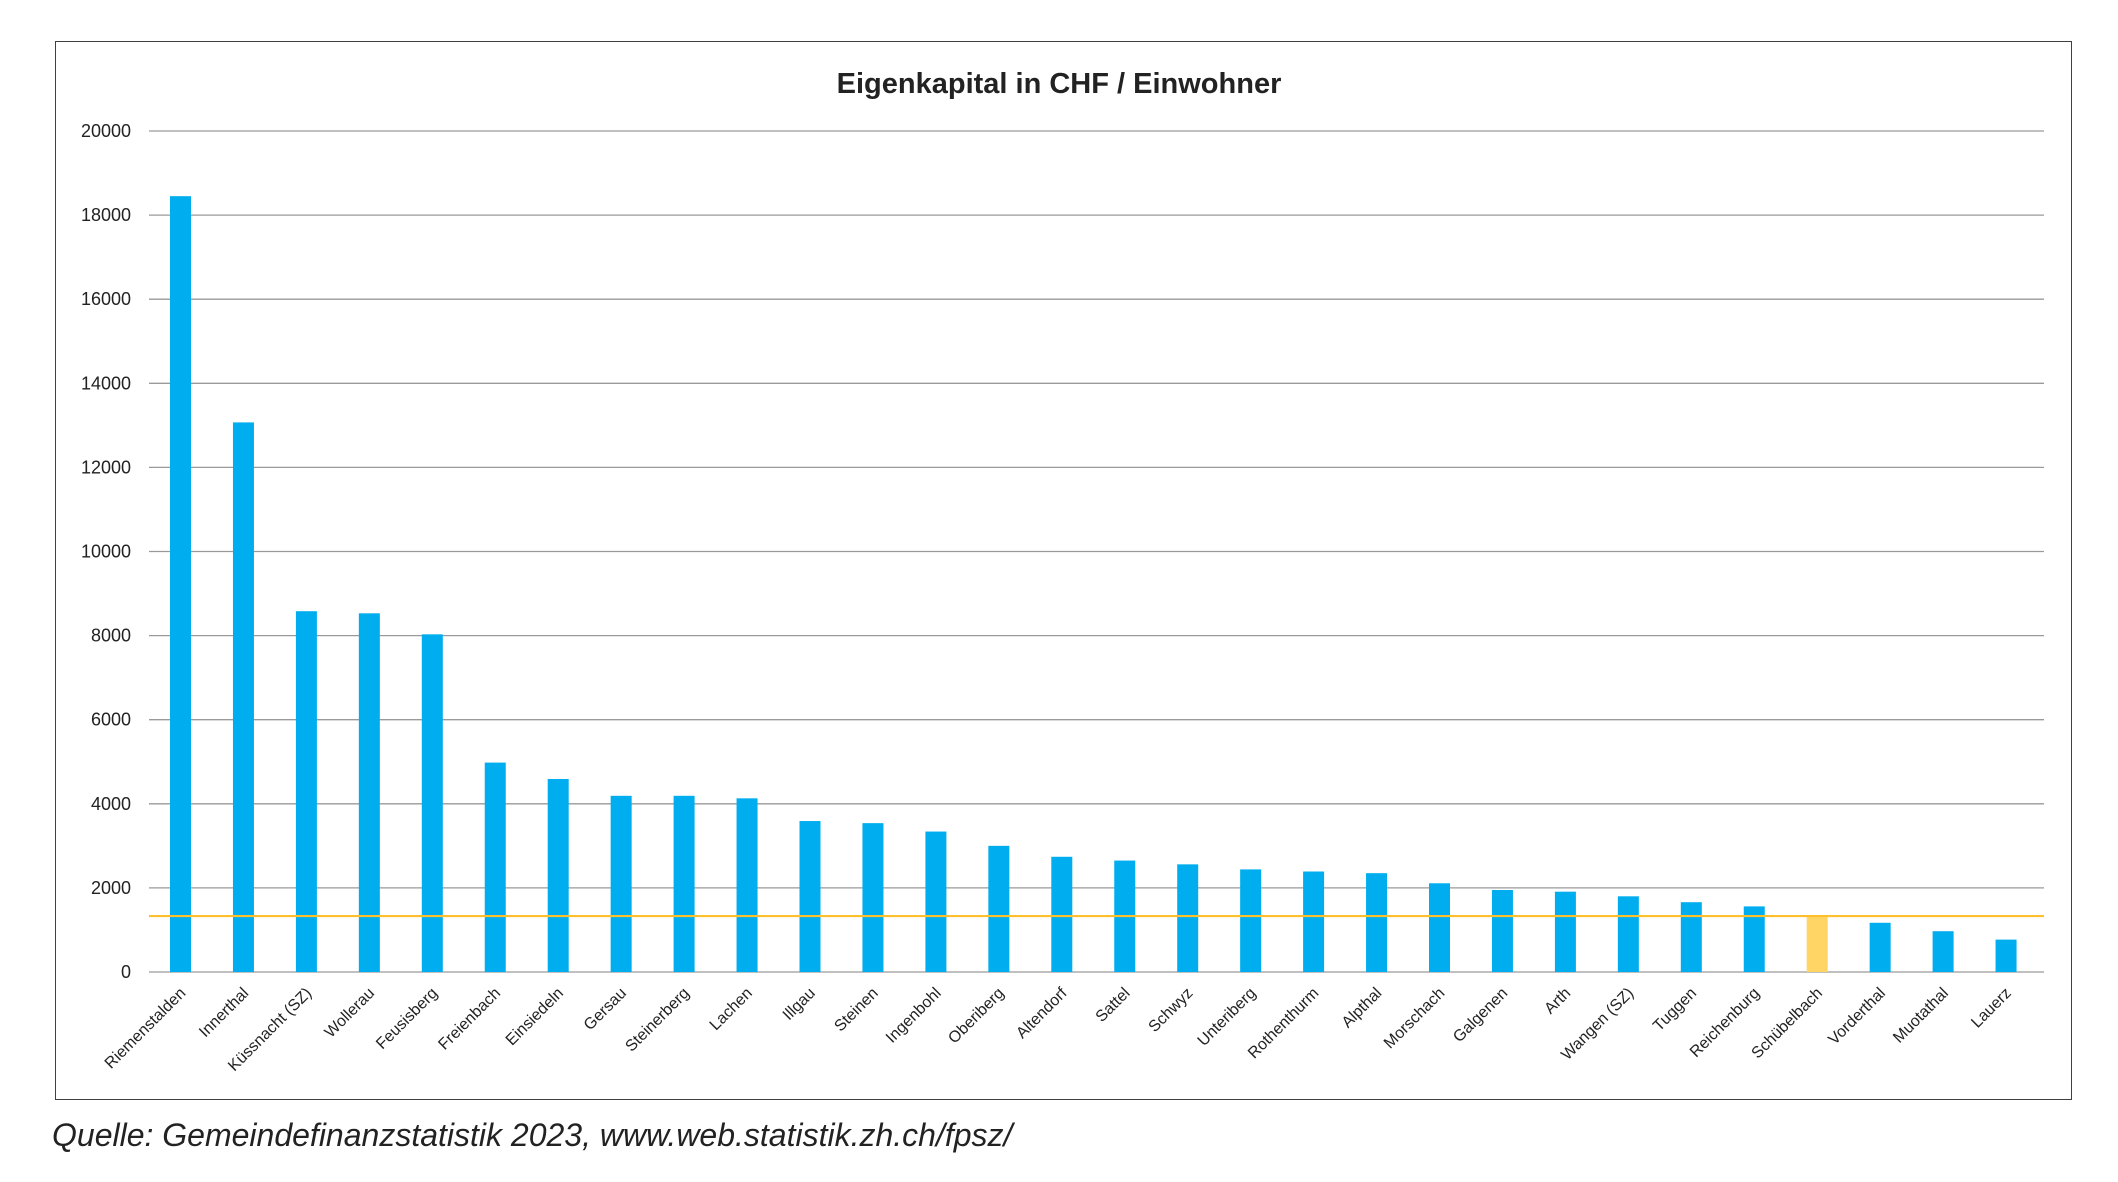 Image resolution: width=2118 pixels, height=1182 pixels. What do you see at coordinates (106, 552) in the screenshot?
I see `y-tick-label: 10000` at bounding box center [106, 552].